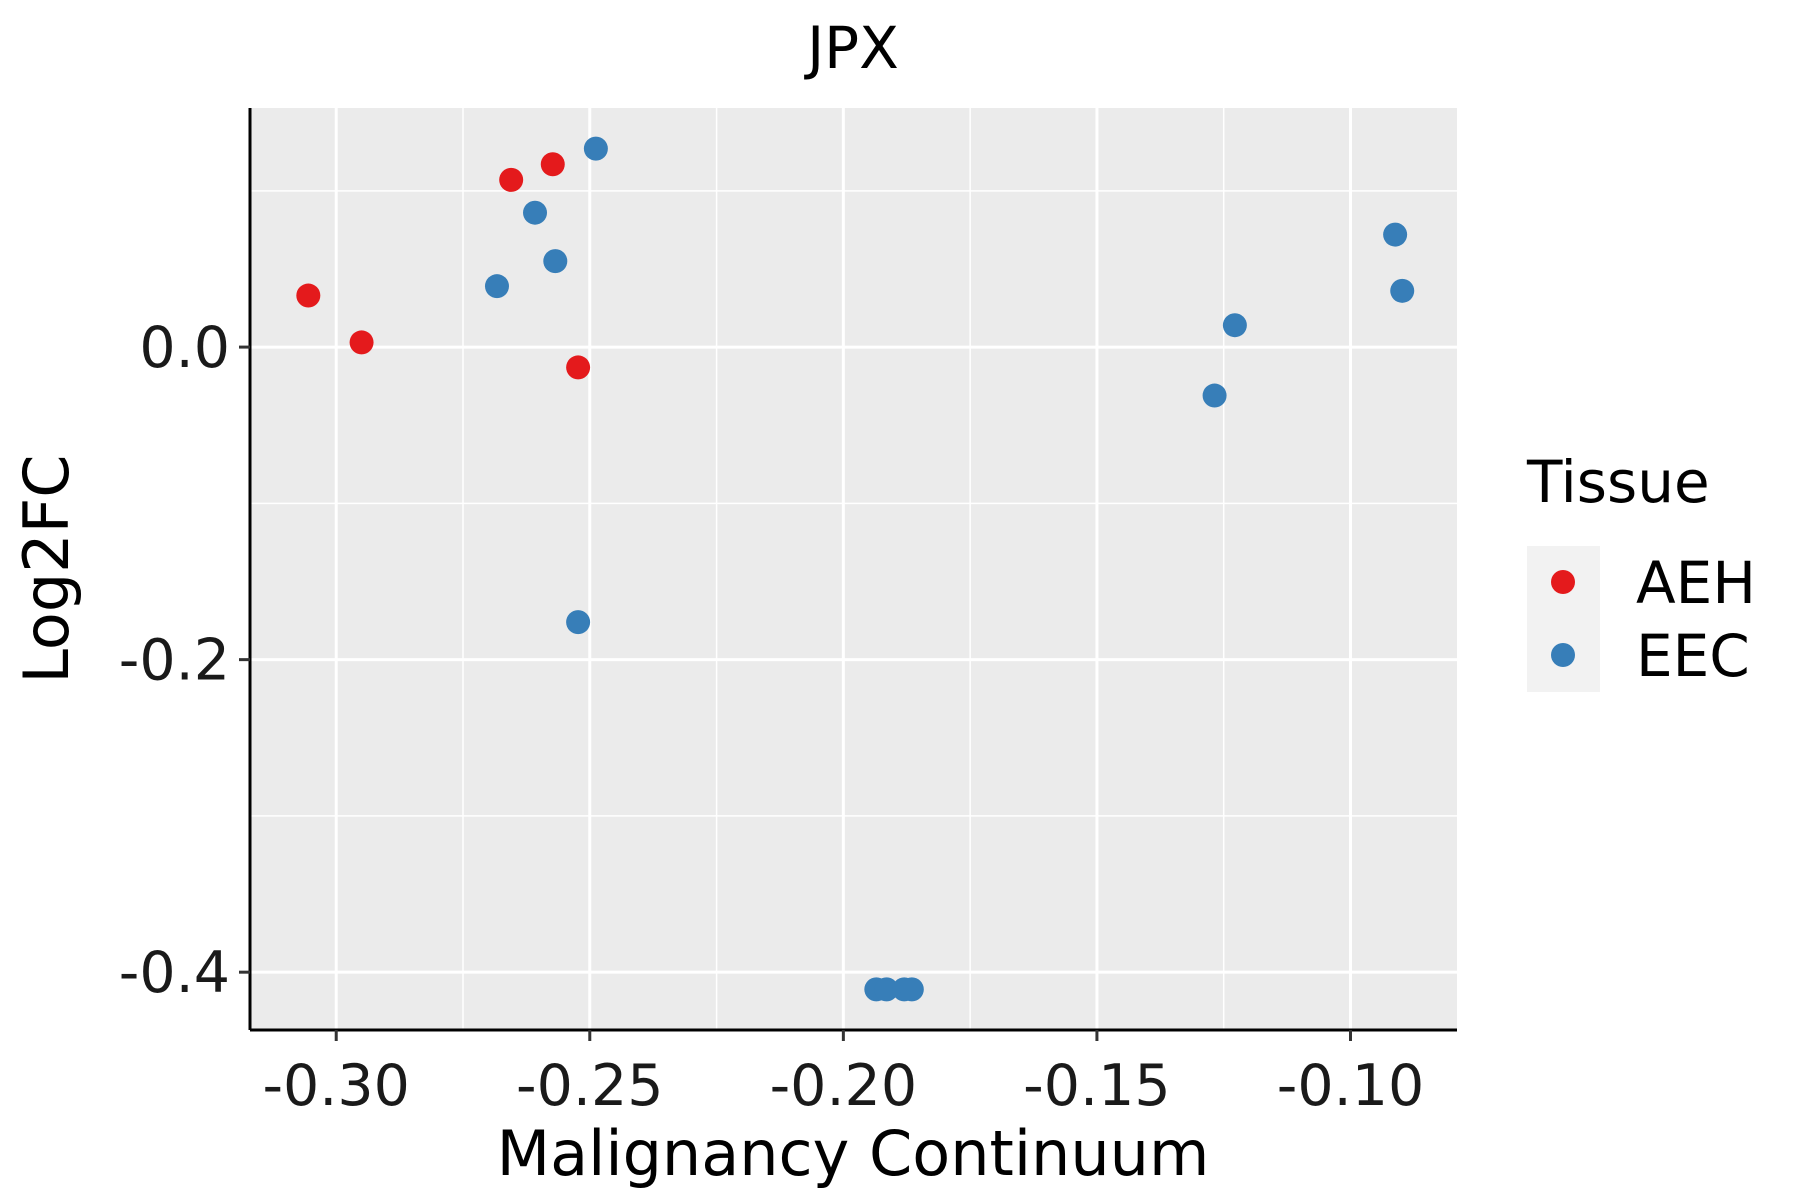 The image size is (1800, 1200). What do you see at coordinates (46, 568) in the screenshot?
I see `y-axis-title: Log2FC` at bounding box center [46, 568].